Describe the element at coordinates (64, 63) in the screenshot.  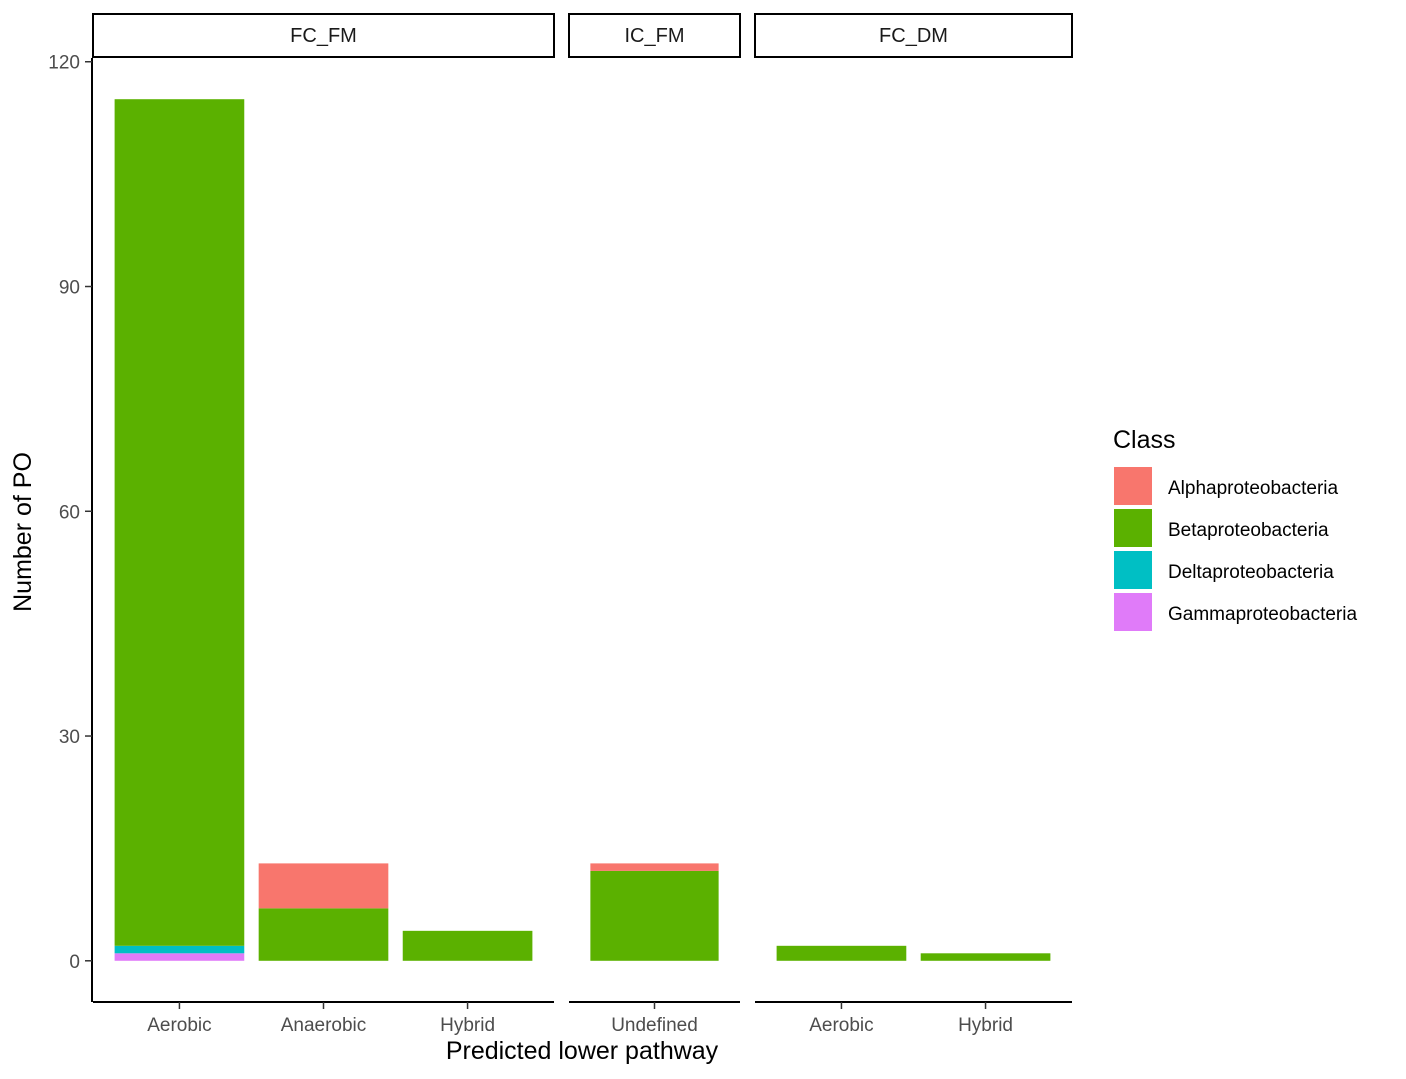
I see `y-tick-label: 120` at that location.